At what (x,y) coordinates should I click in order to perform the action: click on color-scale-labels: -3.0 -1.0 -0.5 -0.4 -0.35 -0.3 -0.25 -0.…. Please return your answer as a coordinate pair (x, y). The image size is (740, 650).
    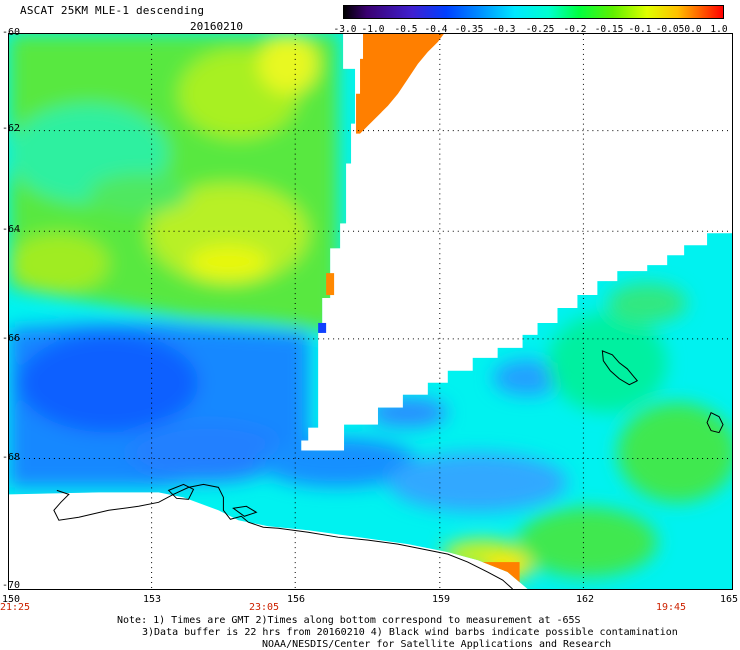
    Looking at the image, I should click on (531, 30).